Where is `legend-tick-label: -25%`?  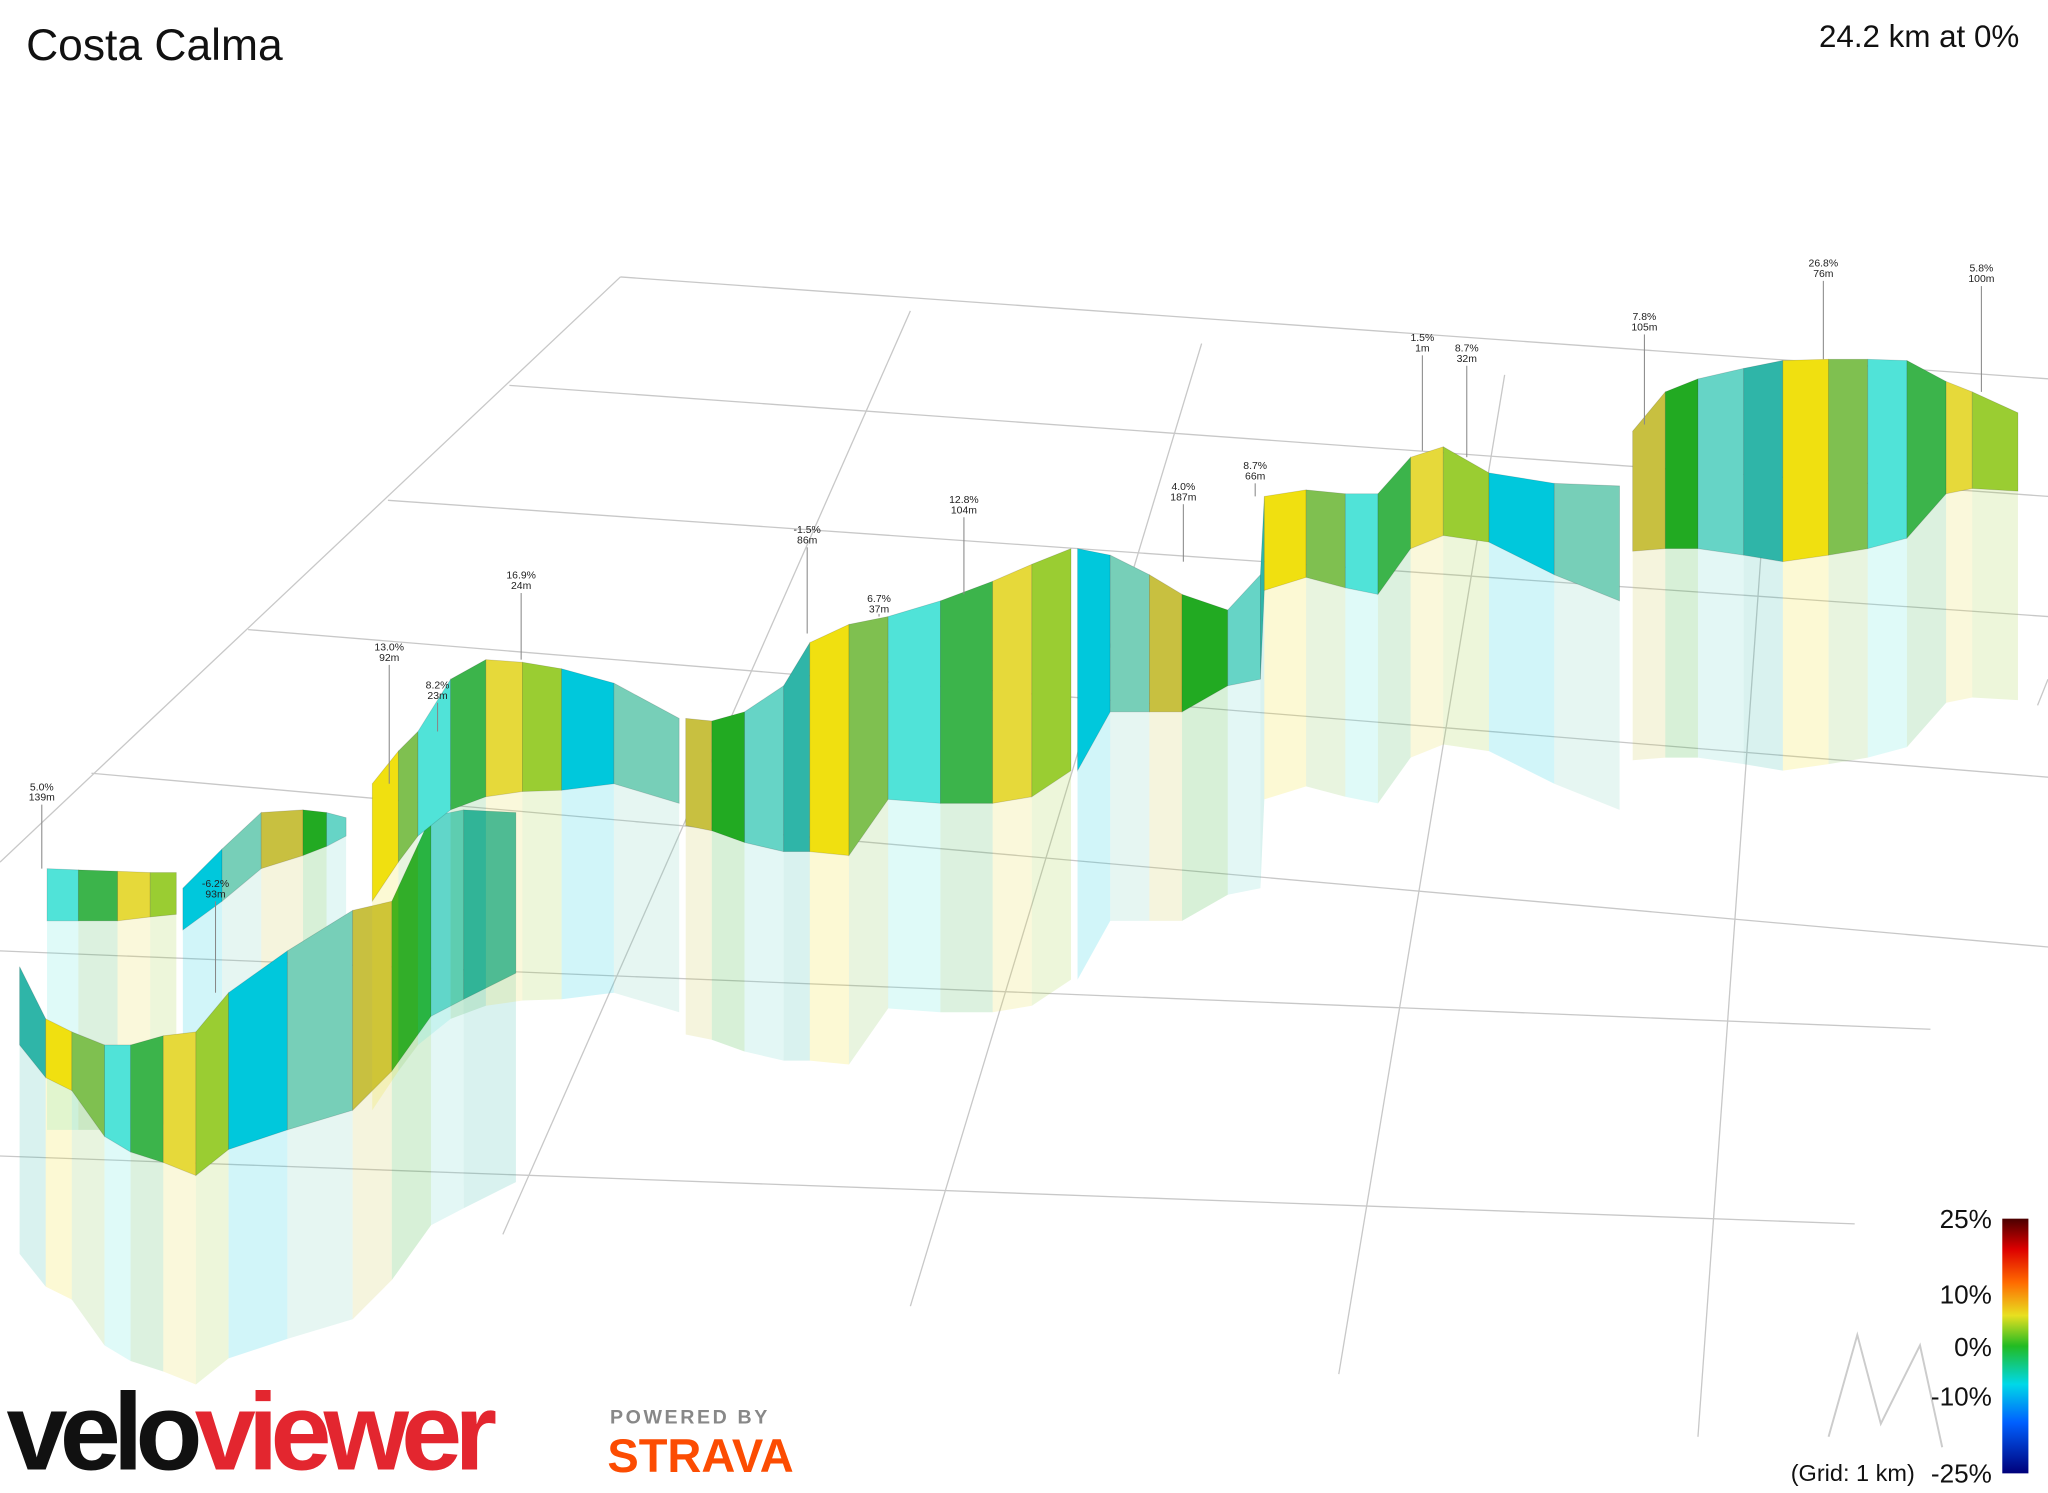
legend-tick-label: -25% is located at coordinates (1961, 1474).